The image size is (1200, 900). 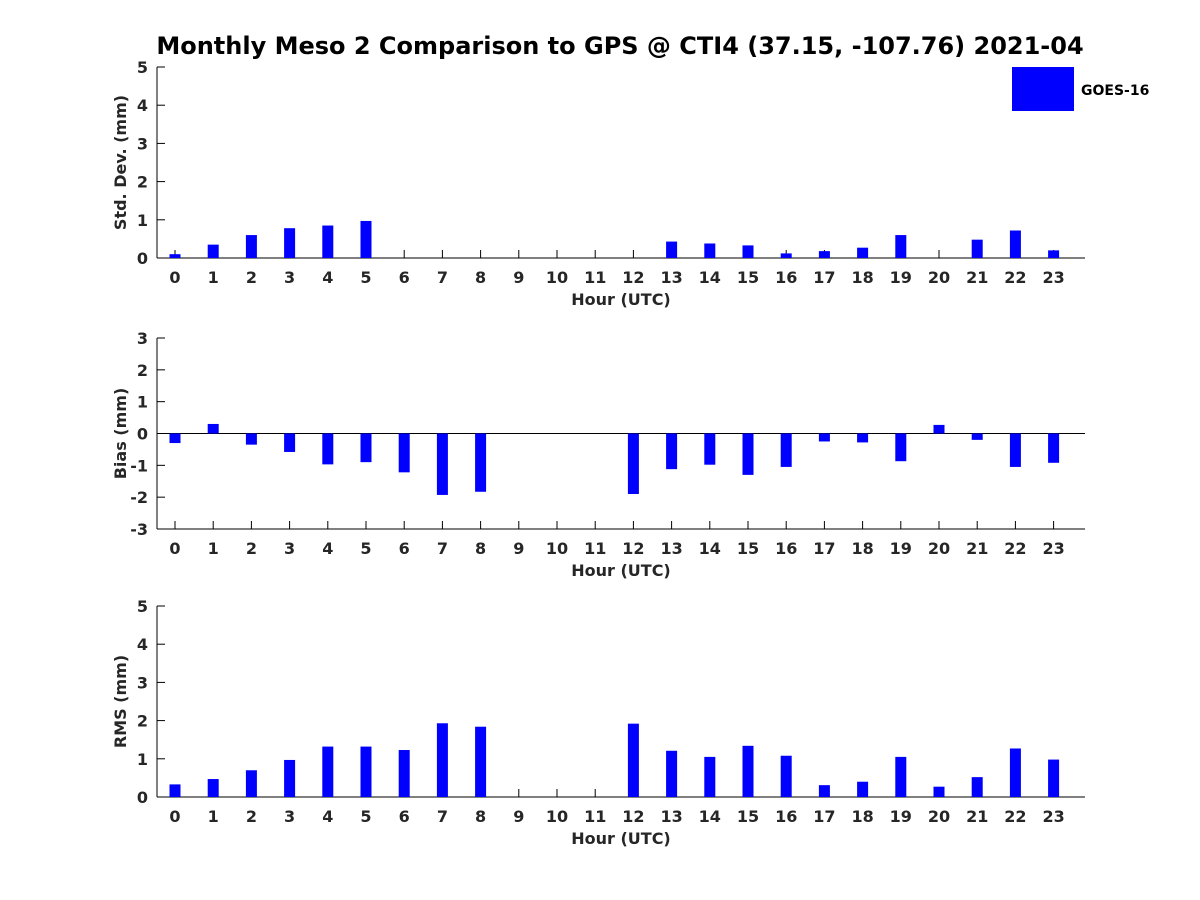 What do you see at coordinates (633, 277) in the screenshot?
I see `x-tick-label: 12` at bounding box center [633, 277].